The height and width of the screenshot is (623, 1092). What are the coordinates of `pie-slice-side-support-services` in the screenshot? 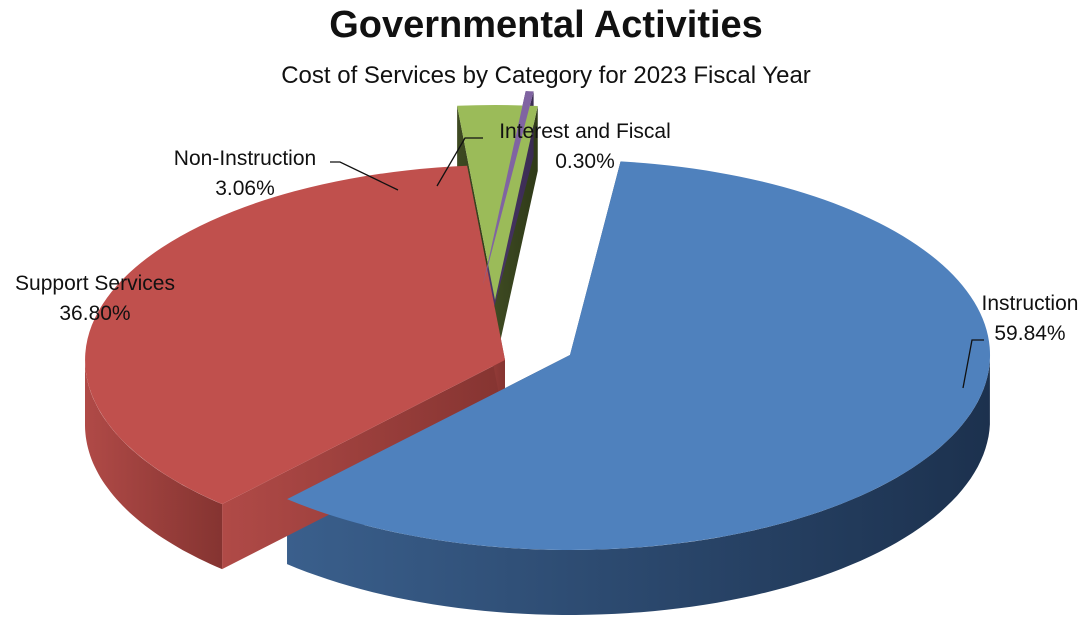 It's located at (154, 465).